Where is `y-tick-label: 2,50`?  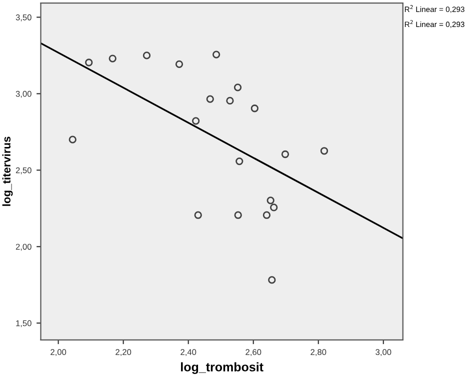
y-tick-label: 2,50 is located at coordinates (24, 170).